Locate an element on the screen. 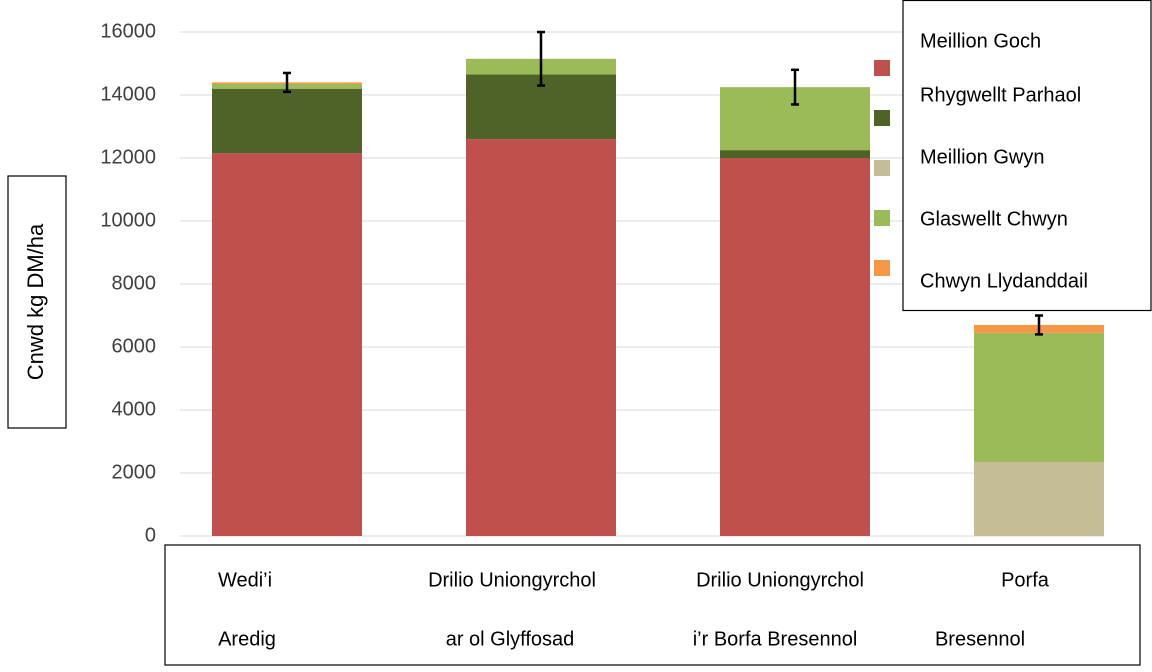 The width and height of the screenshot is (1152, 672). legend-label: Rhygwellt Parhaol is located at coordinates (1000, 95).